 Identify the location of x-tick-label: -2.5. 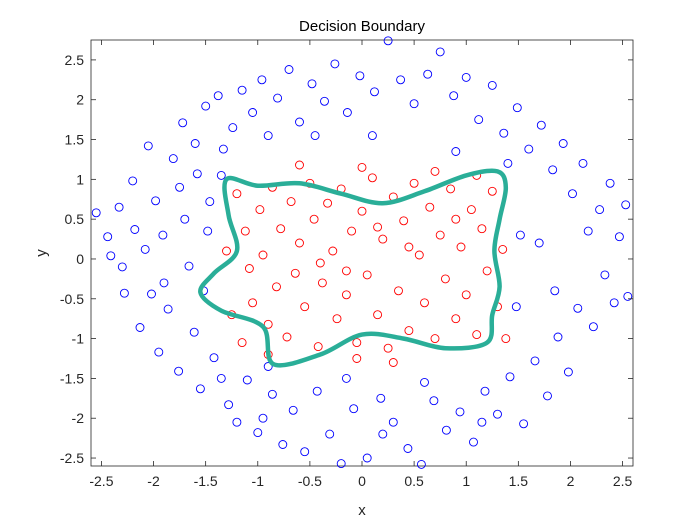
(101, 481).